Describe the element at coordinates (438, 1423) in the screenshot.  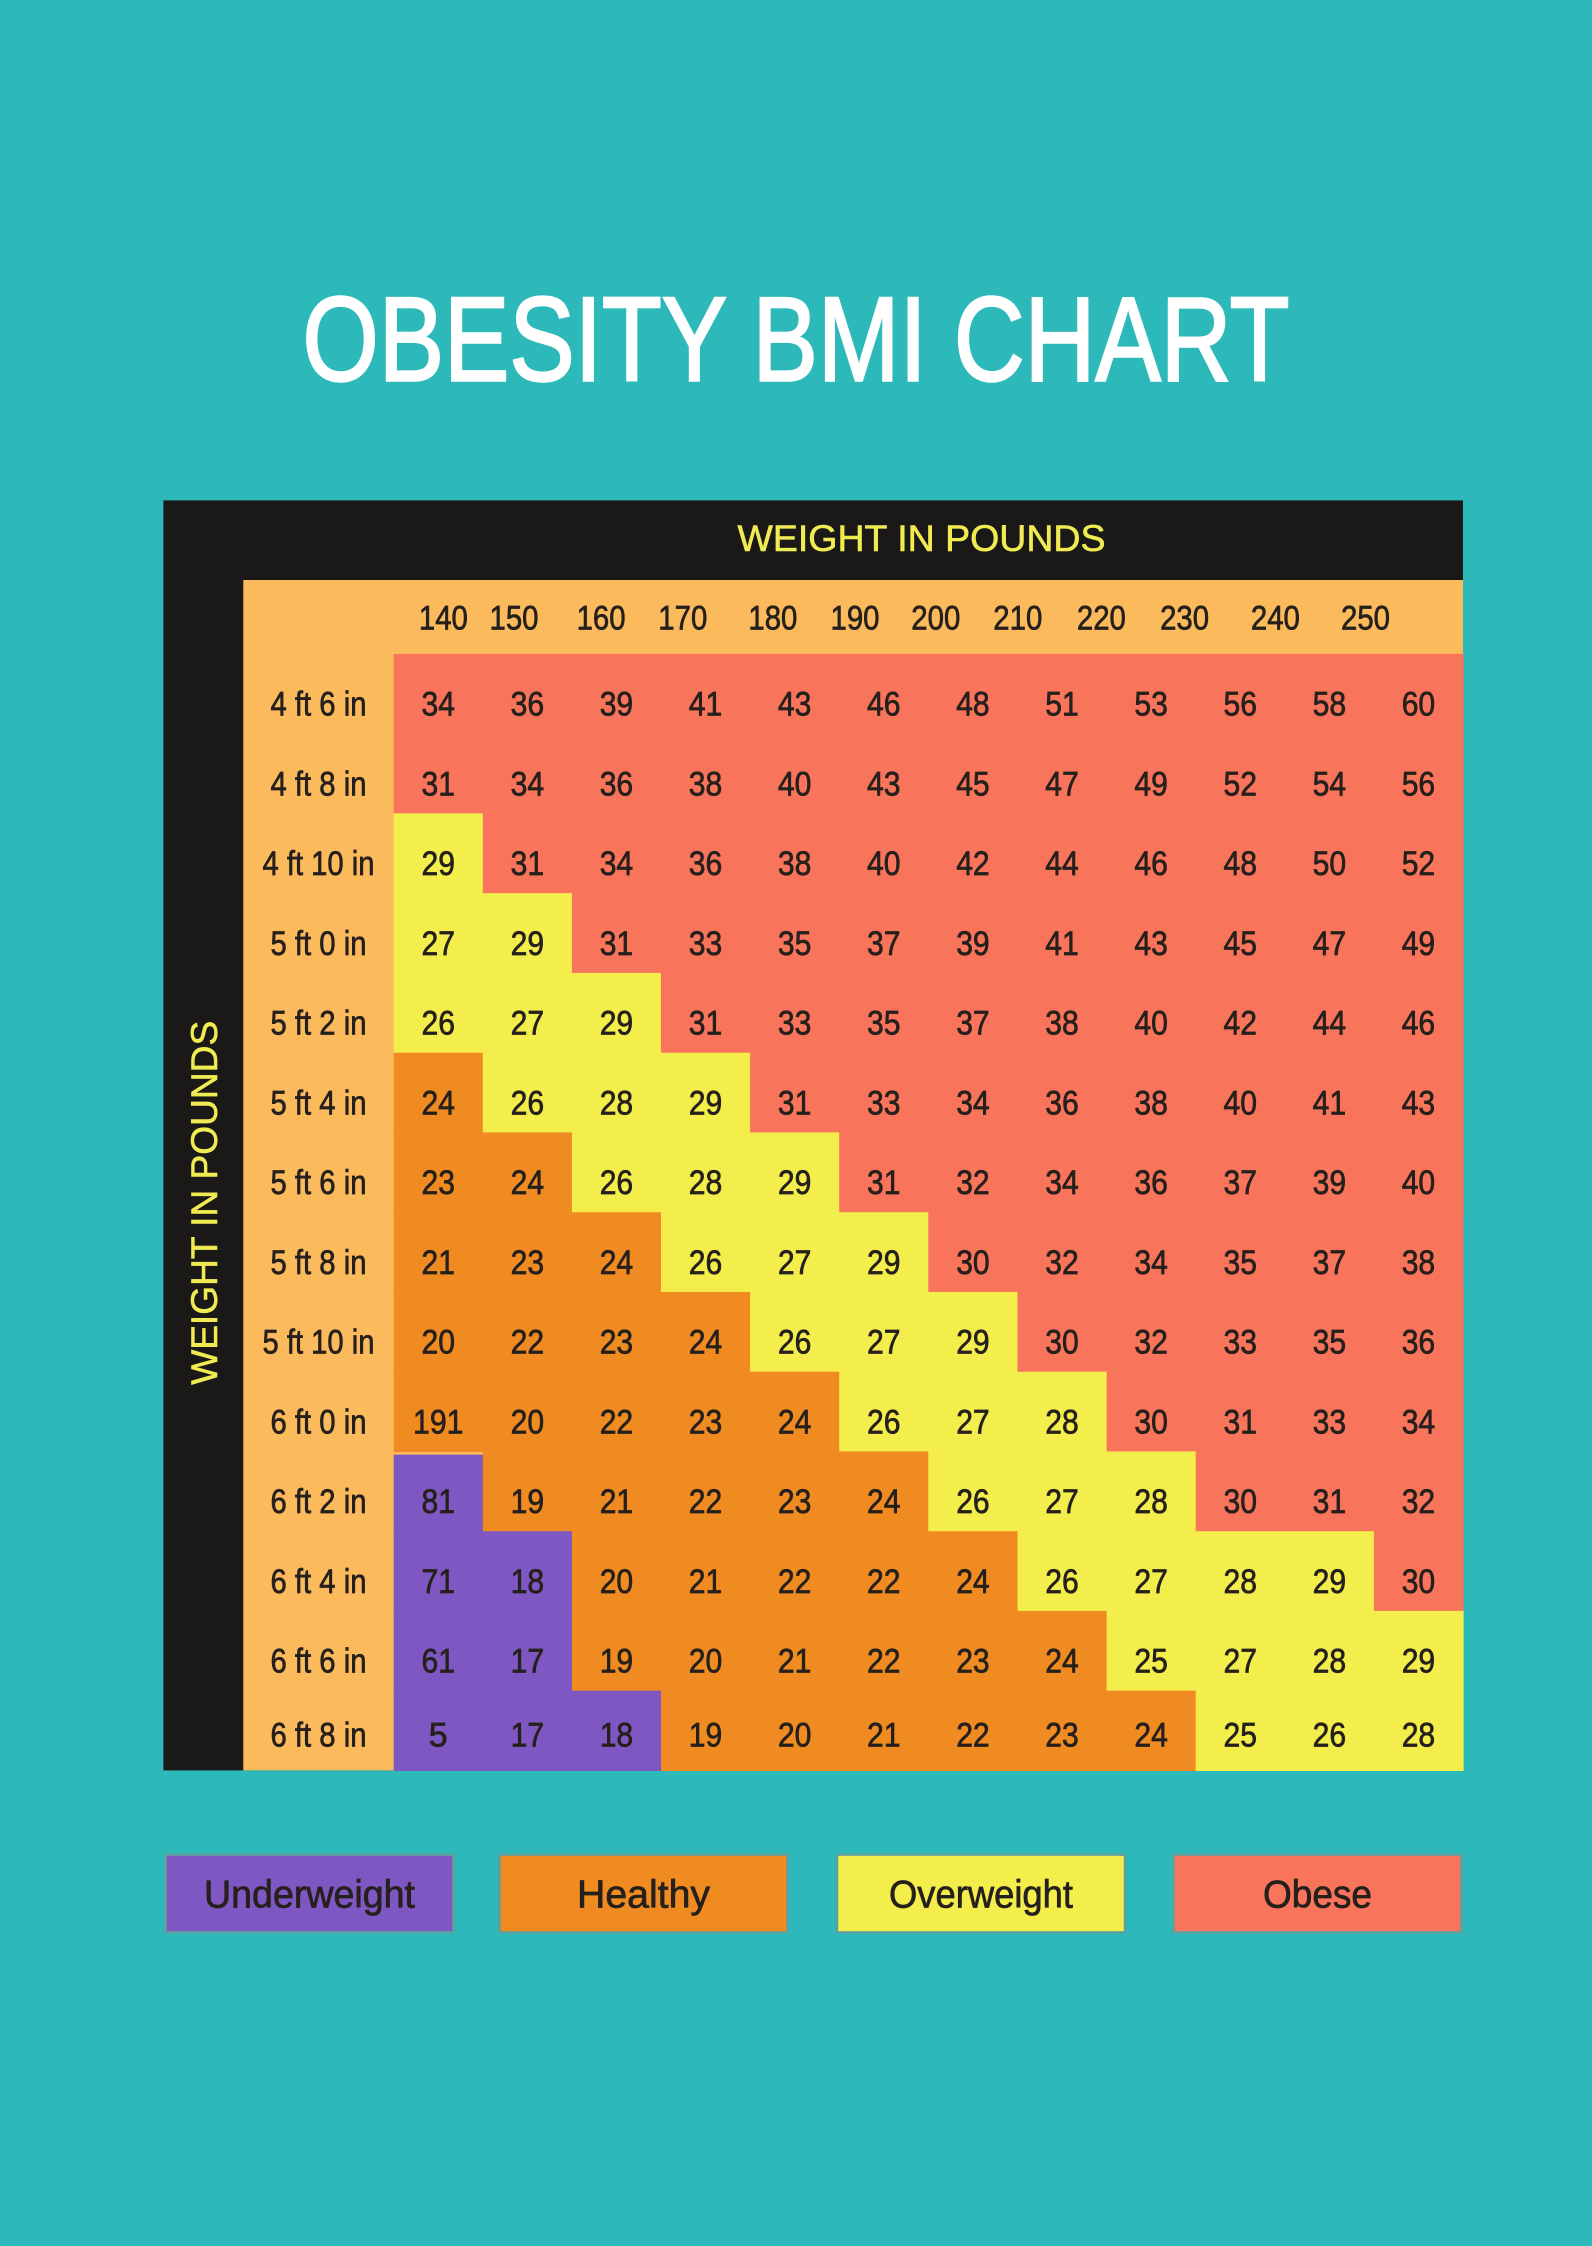
I see `svg-text: 191` at that location.